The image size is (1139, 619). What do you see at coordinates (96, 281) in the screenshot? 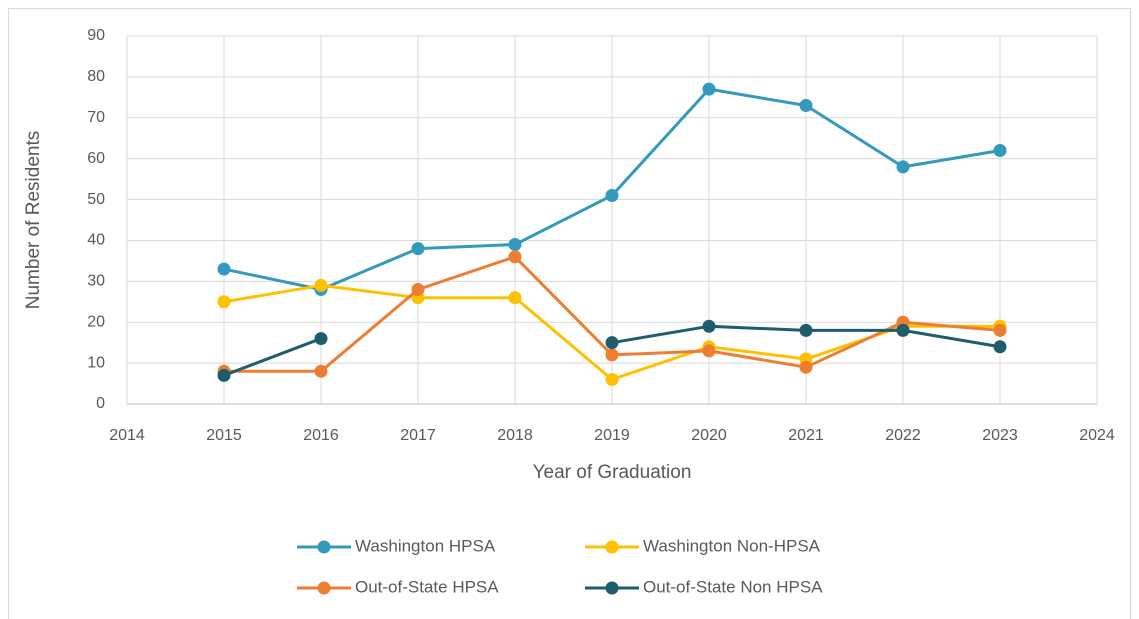
I see `y-tick-label: 30` at bounding box center [96, 281].